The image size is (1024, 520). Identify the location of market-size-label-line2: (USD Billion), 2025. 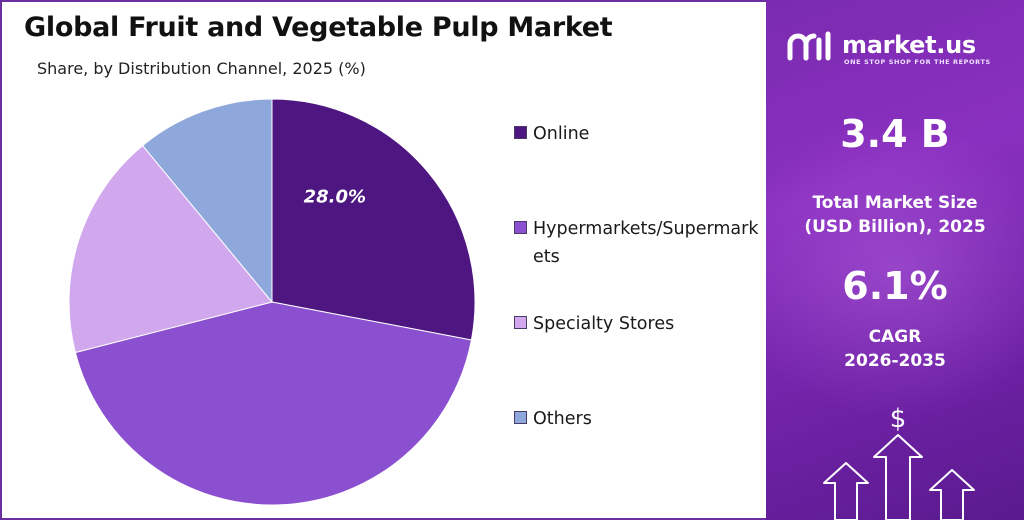
(895, 227).